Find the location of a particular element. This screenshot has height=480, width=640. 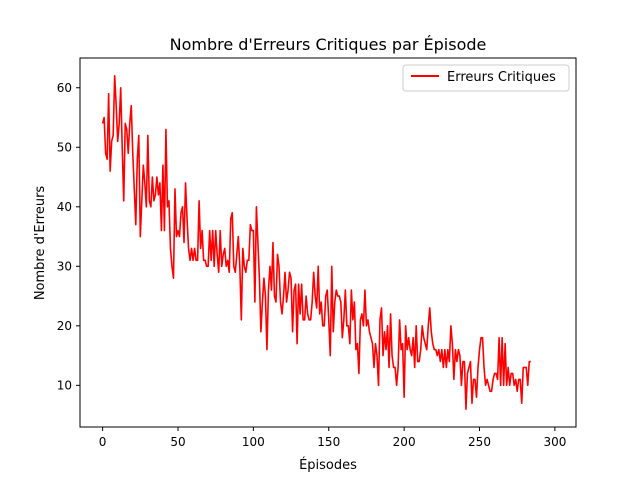

x-tick-label: 0 is located at coordinates (103, 442).